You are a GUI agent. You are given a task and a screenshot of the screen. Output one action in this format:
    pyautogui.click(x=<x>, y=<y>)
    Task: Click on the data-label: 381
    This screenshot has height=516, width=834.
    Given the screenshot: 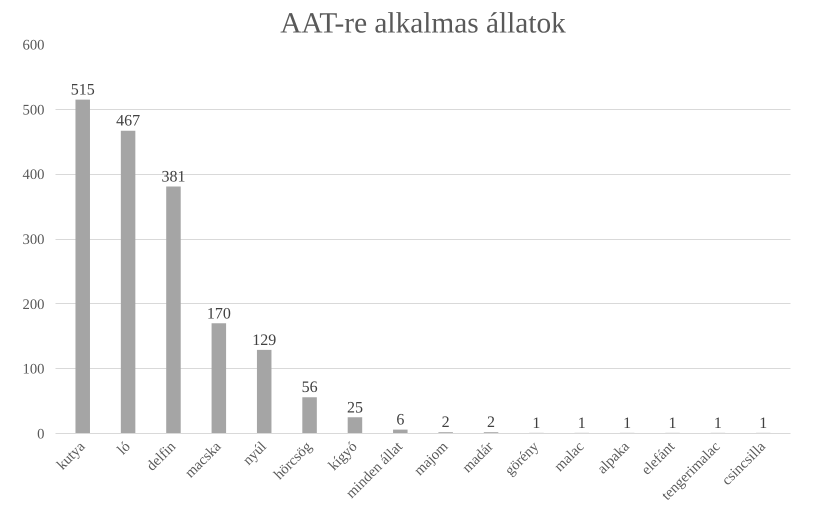 What is the action you would take?
    pyautogui.click(x=173, y=177)
    